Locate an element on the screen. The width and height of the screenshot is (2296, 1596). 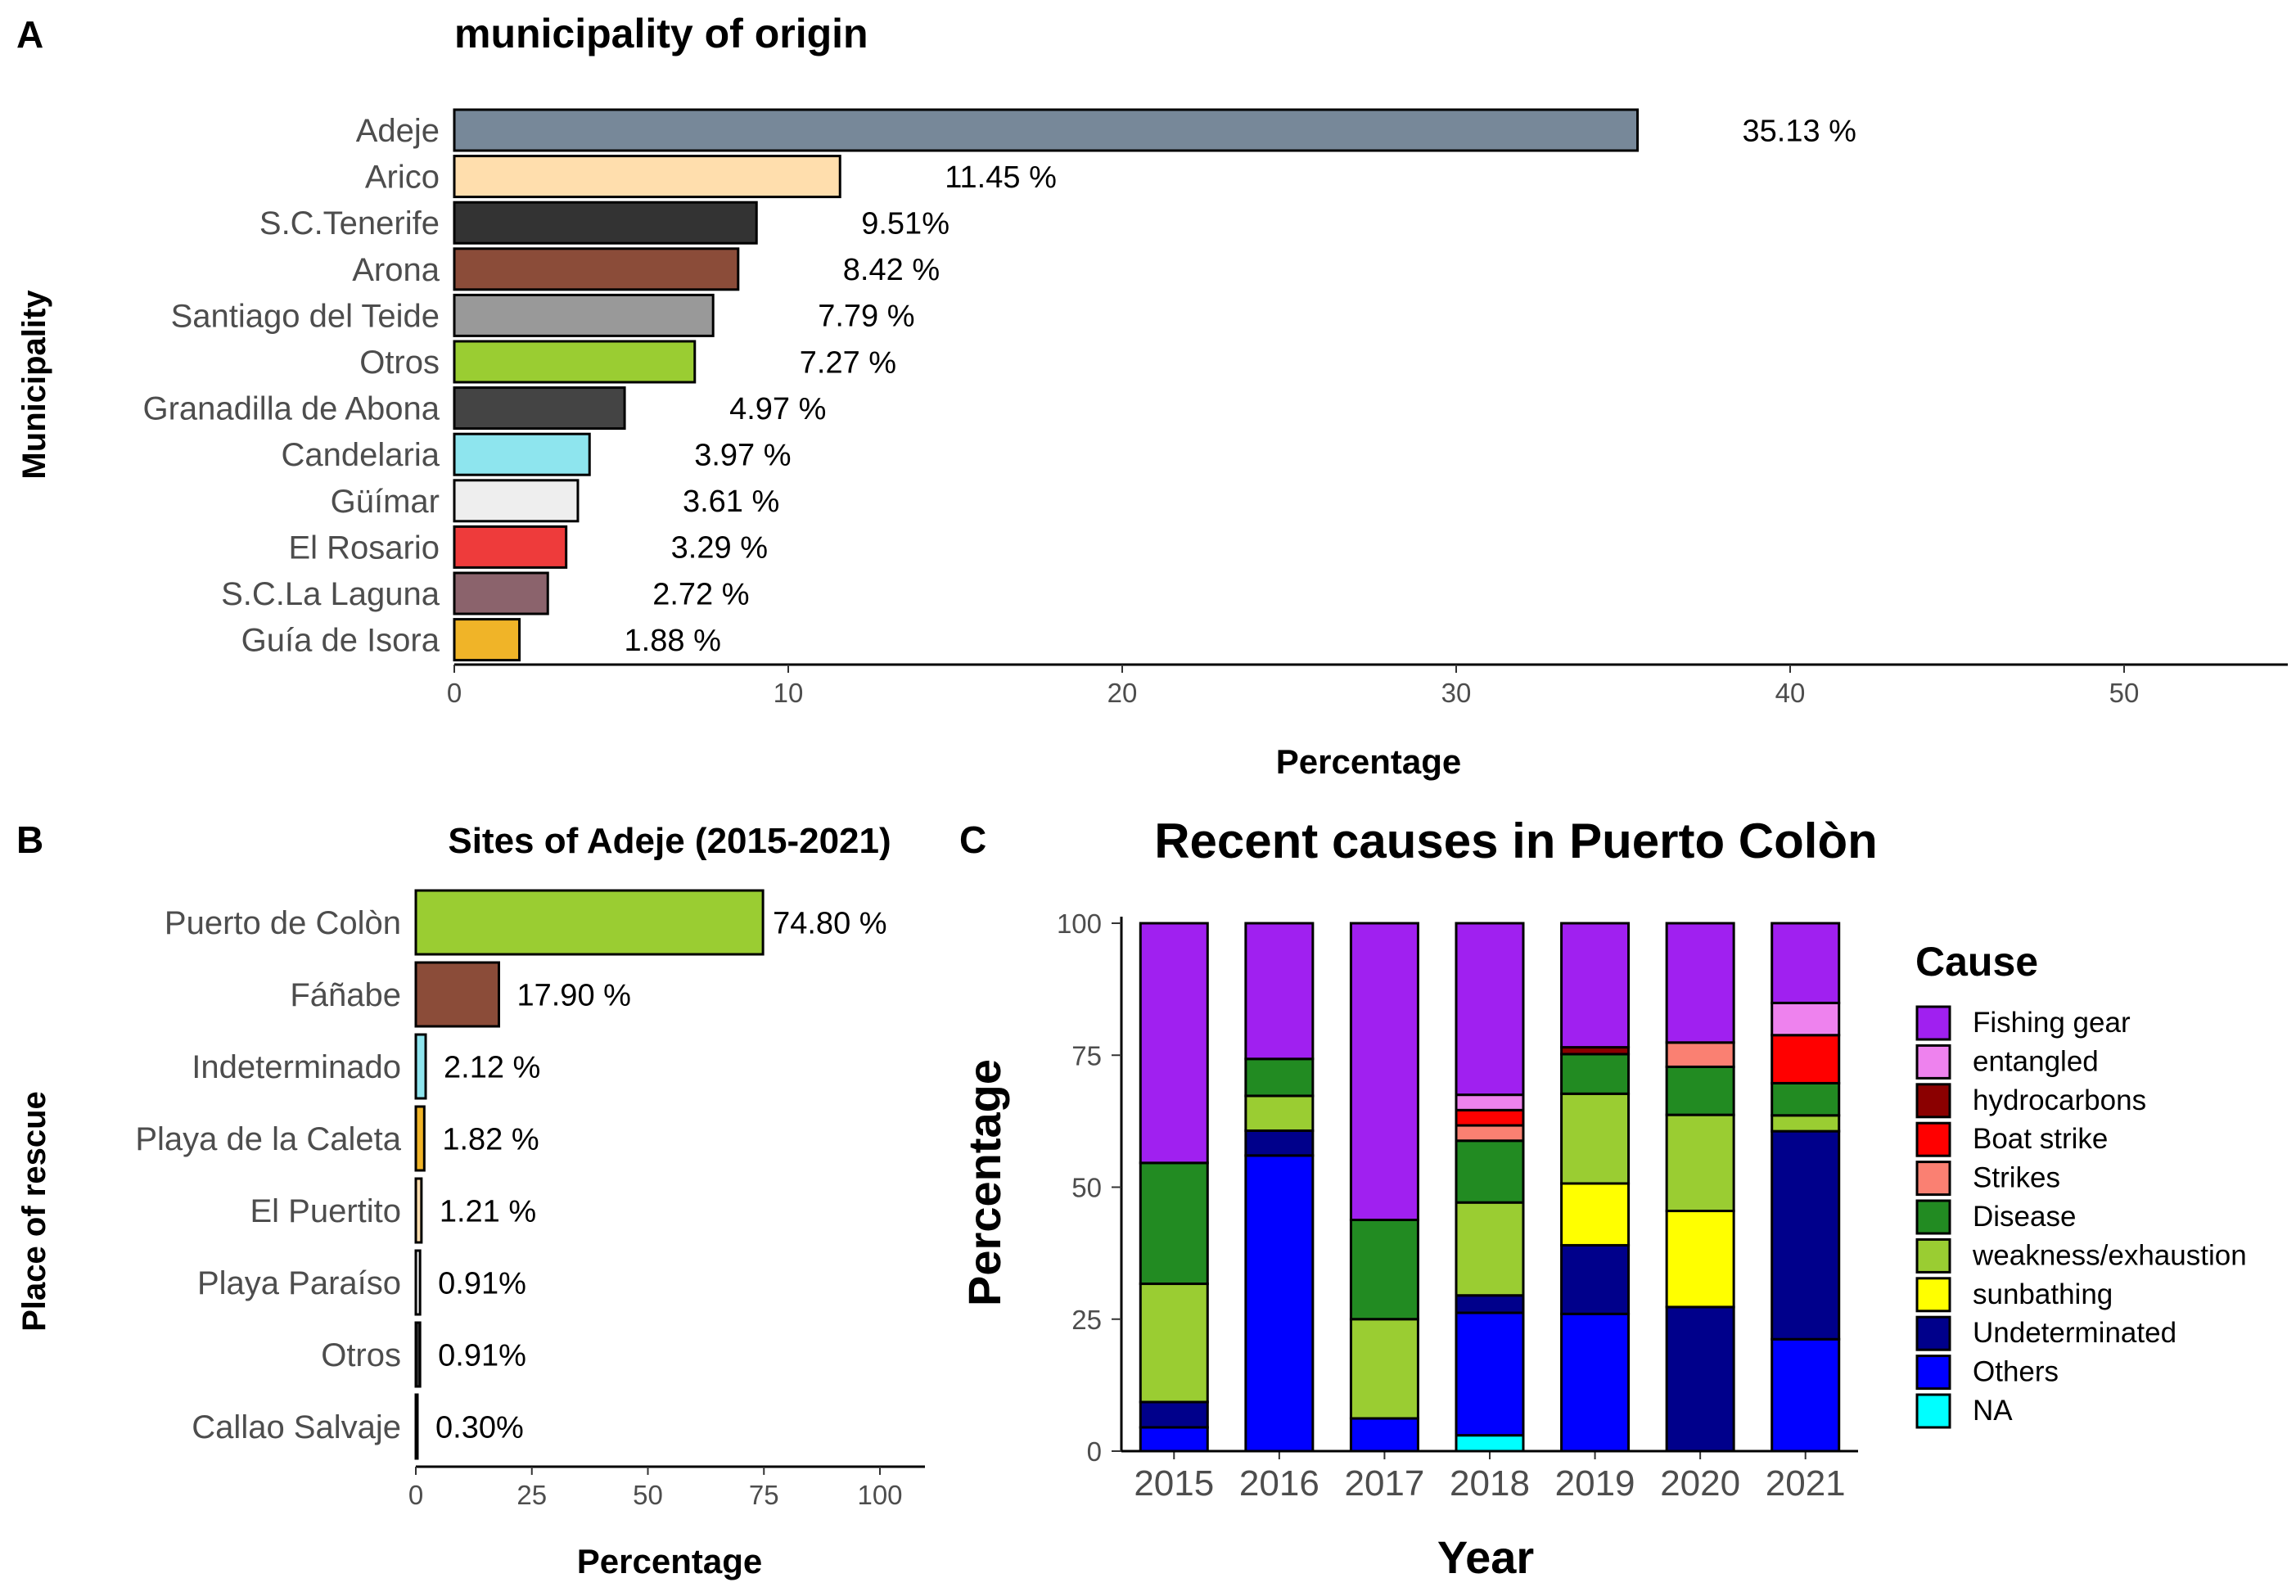
panel-a-data-label: 8.42 % is located at coordinates (891, 270).